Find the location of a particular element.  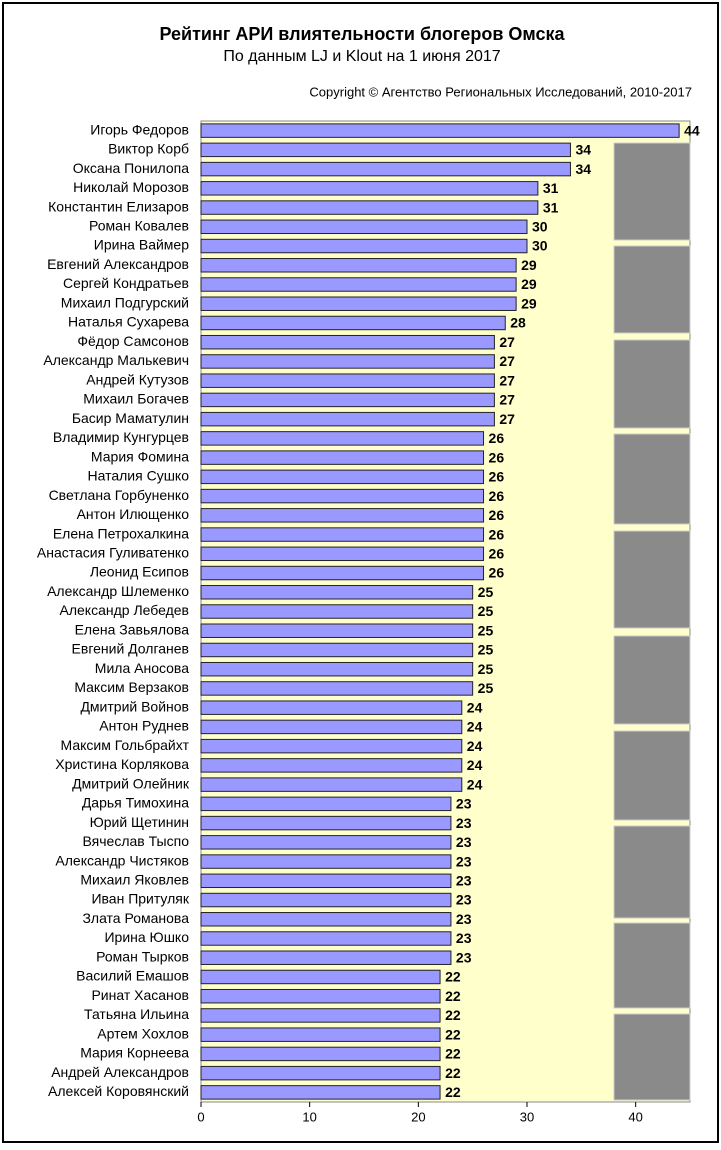

value-label: 28 is located at coordinates (518, 323).